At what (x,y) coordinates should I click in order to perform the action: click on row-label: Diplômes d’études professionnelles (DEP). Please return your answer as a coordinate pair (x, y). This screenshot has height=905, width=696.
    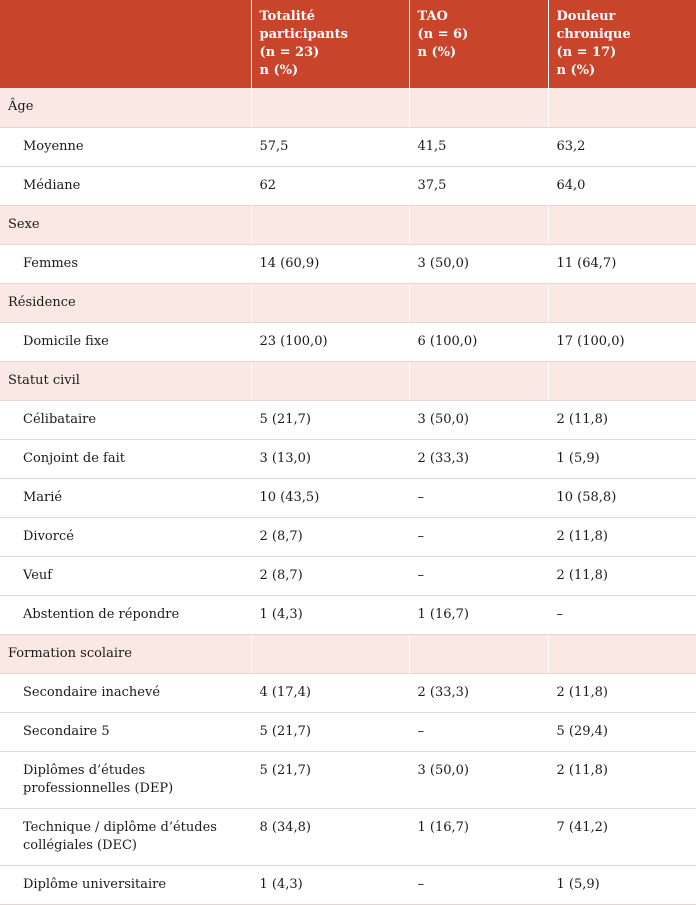
    Looking at the image, I should click on (125, 780).